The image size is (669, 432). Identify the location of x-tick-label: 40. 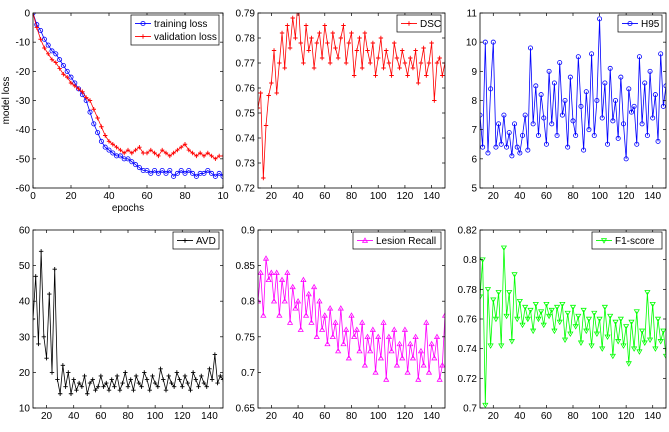
(520, 416).